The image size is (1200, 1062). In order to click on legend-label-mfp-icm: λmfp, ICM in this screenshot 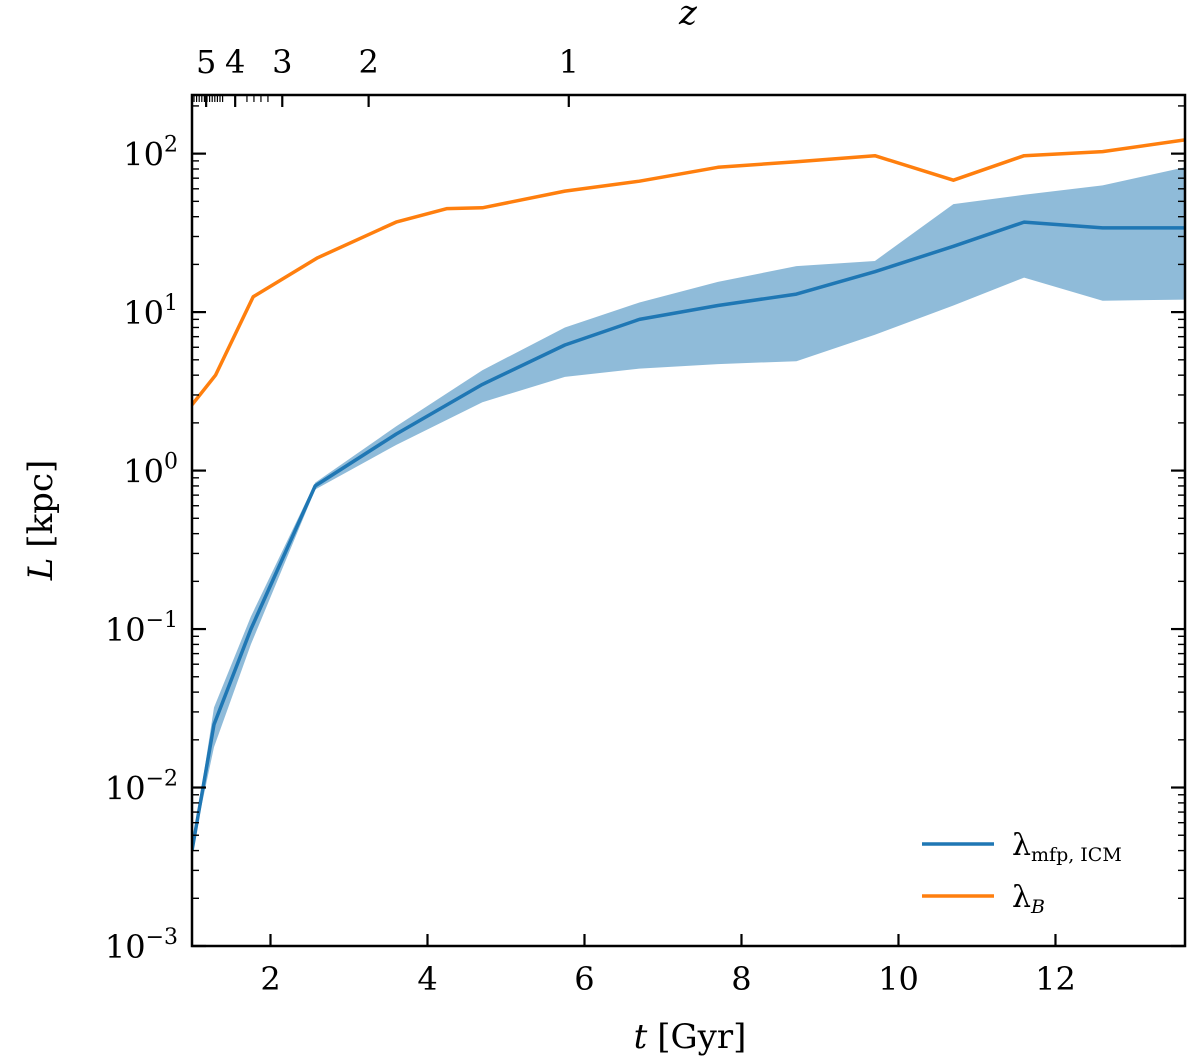, I will do `click(1067, 847)`.